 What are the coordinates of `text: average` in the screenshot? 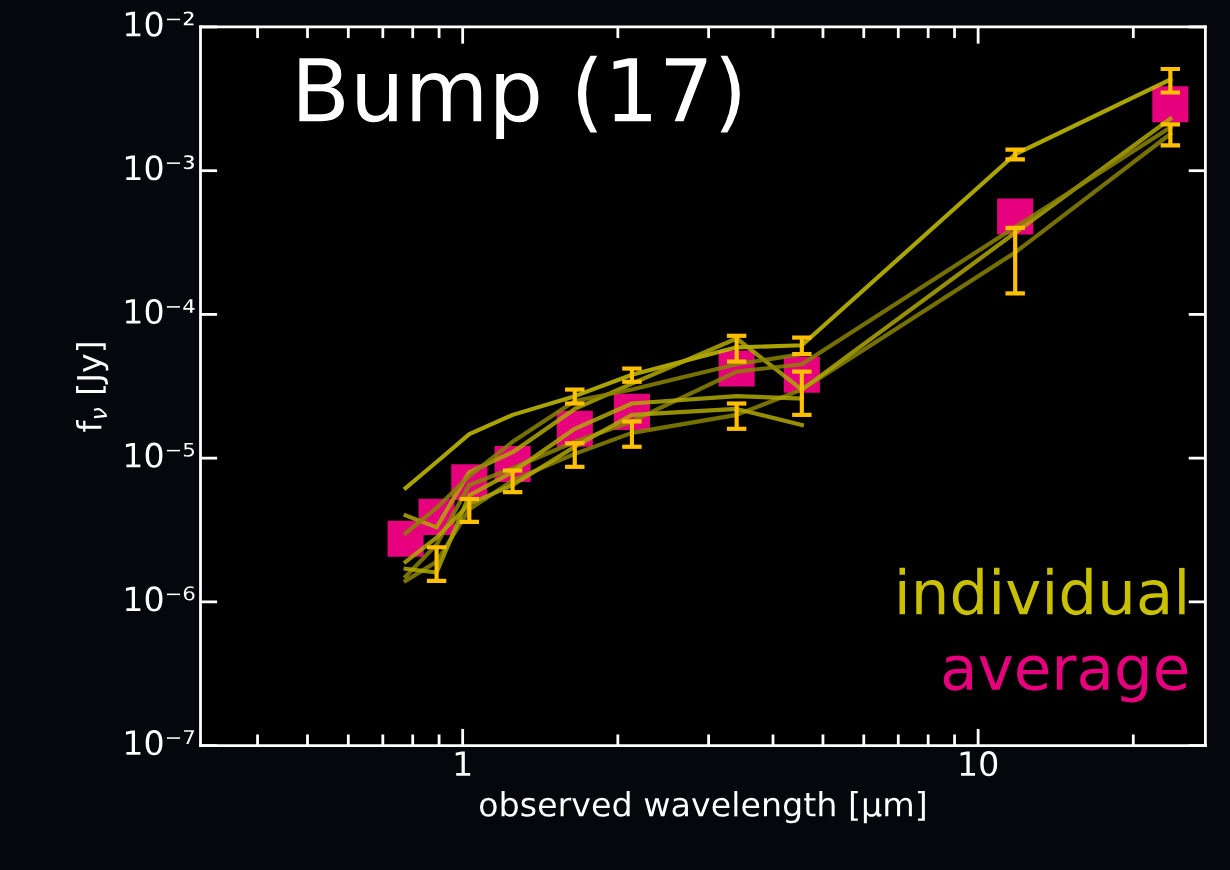 It's located at (1065, 679).